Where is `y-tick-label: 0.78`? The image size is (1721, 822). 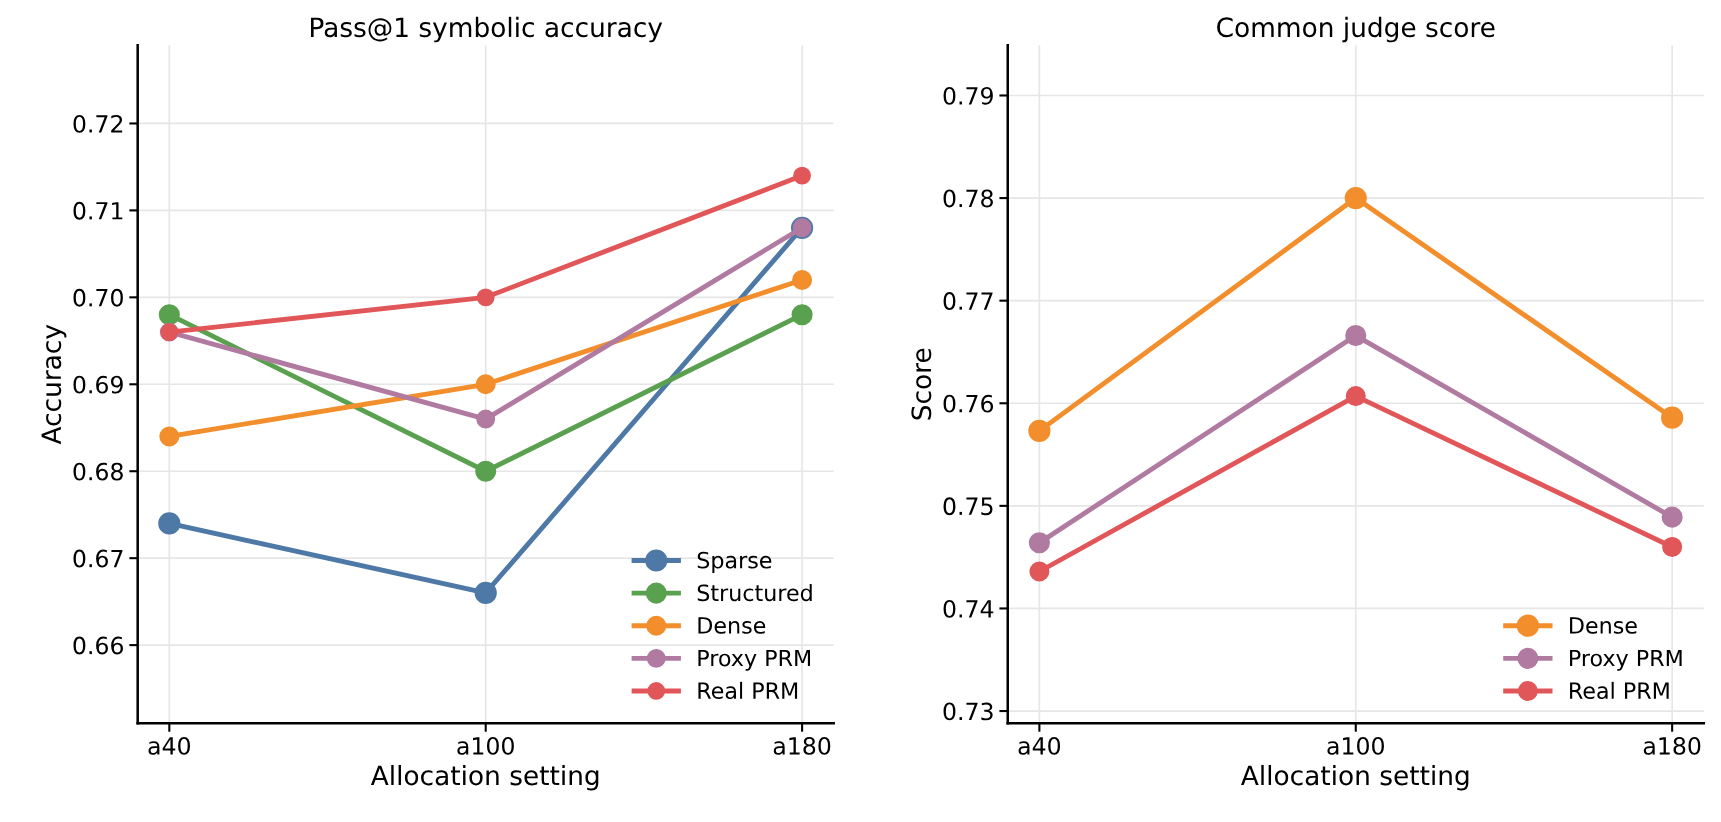 y-tick-label: 0.78 is located at coordinates (968, 198).